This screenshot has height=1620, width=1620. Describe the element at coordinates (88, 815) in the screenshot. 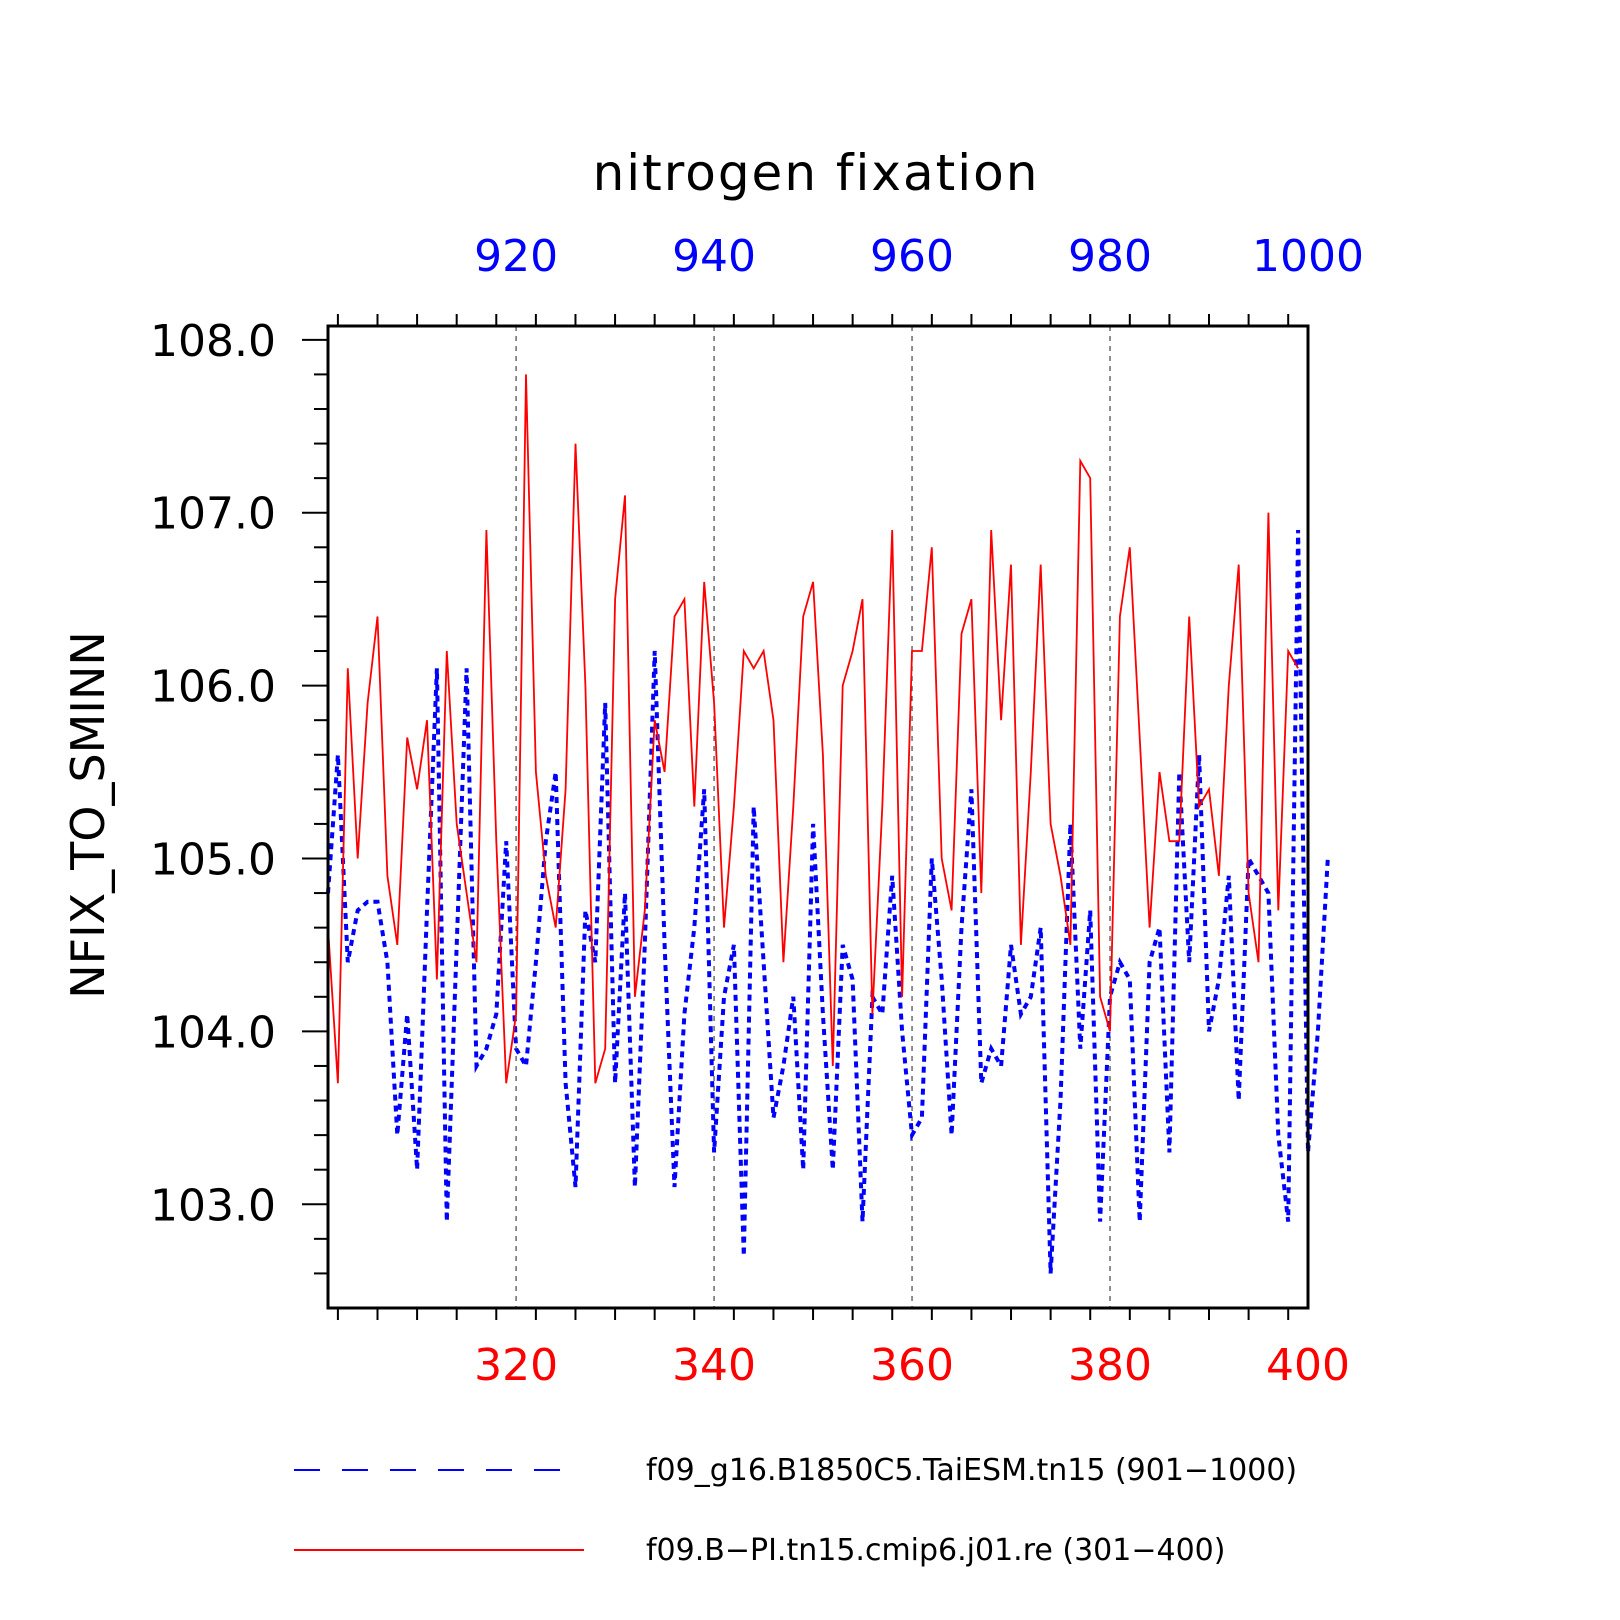

I see `y-axis-title: NFIX_TO_SMINN` at that location.